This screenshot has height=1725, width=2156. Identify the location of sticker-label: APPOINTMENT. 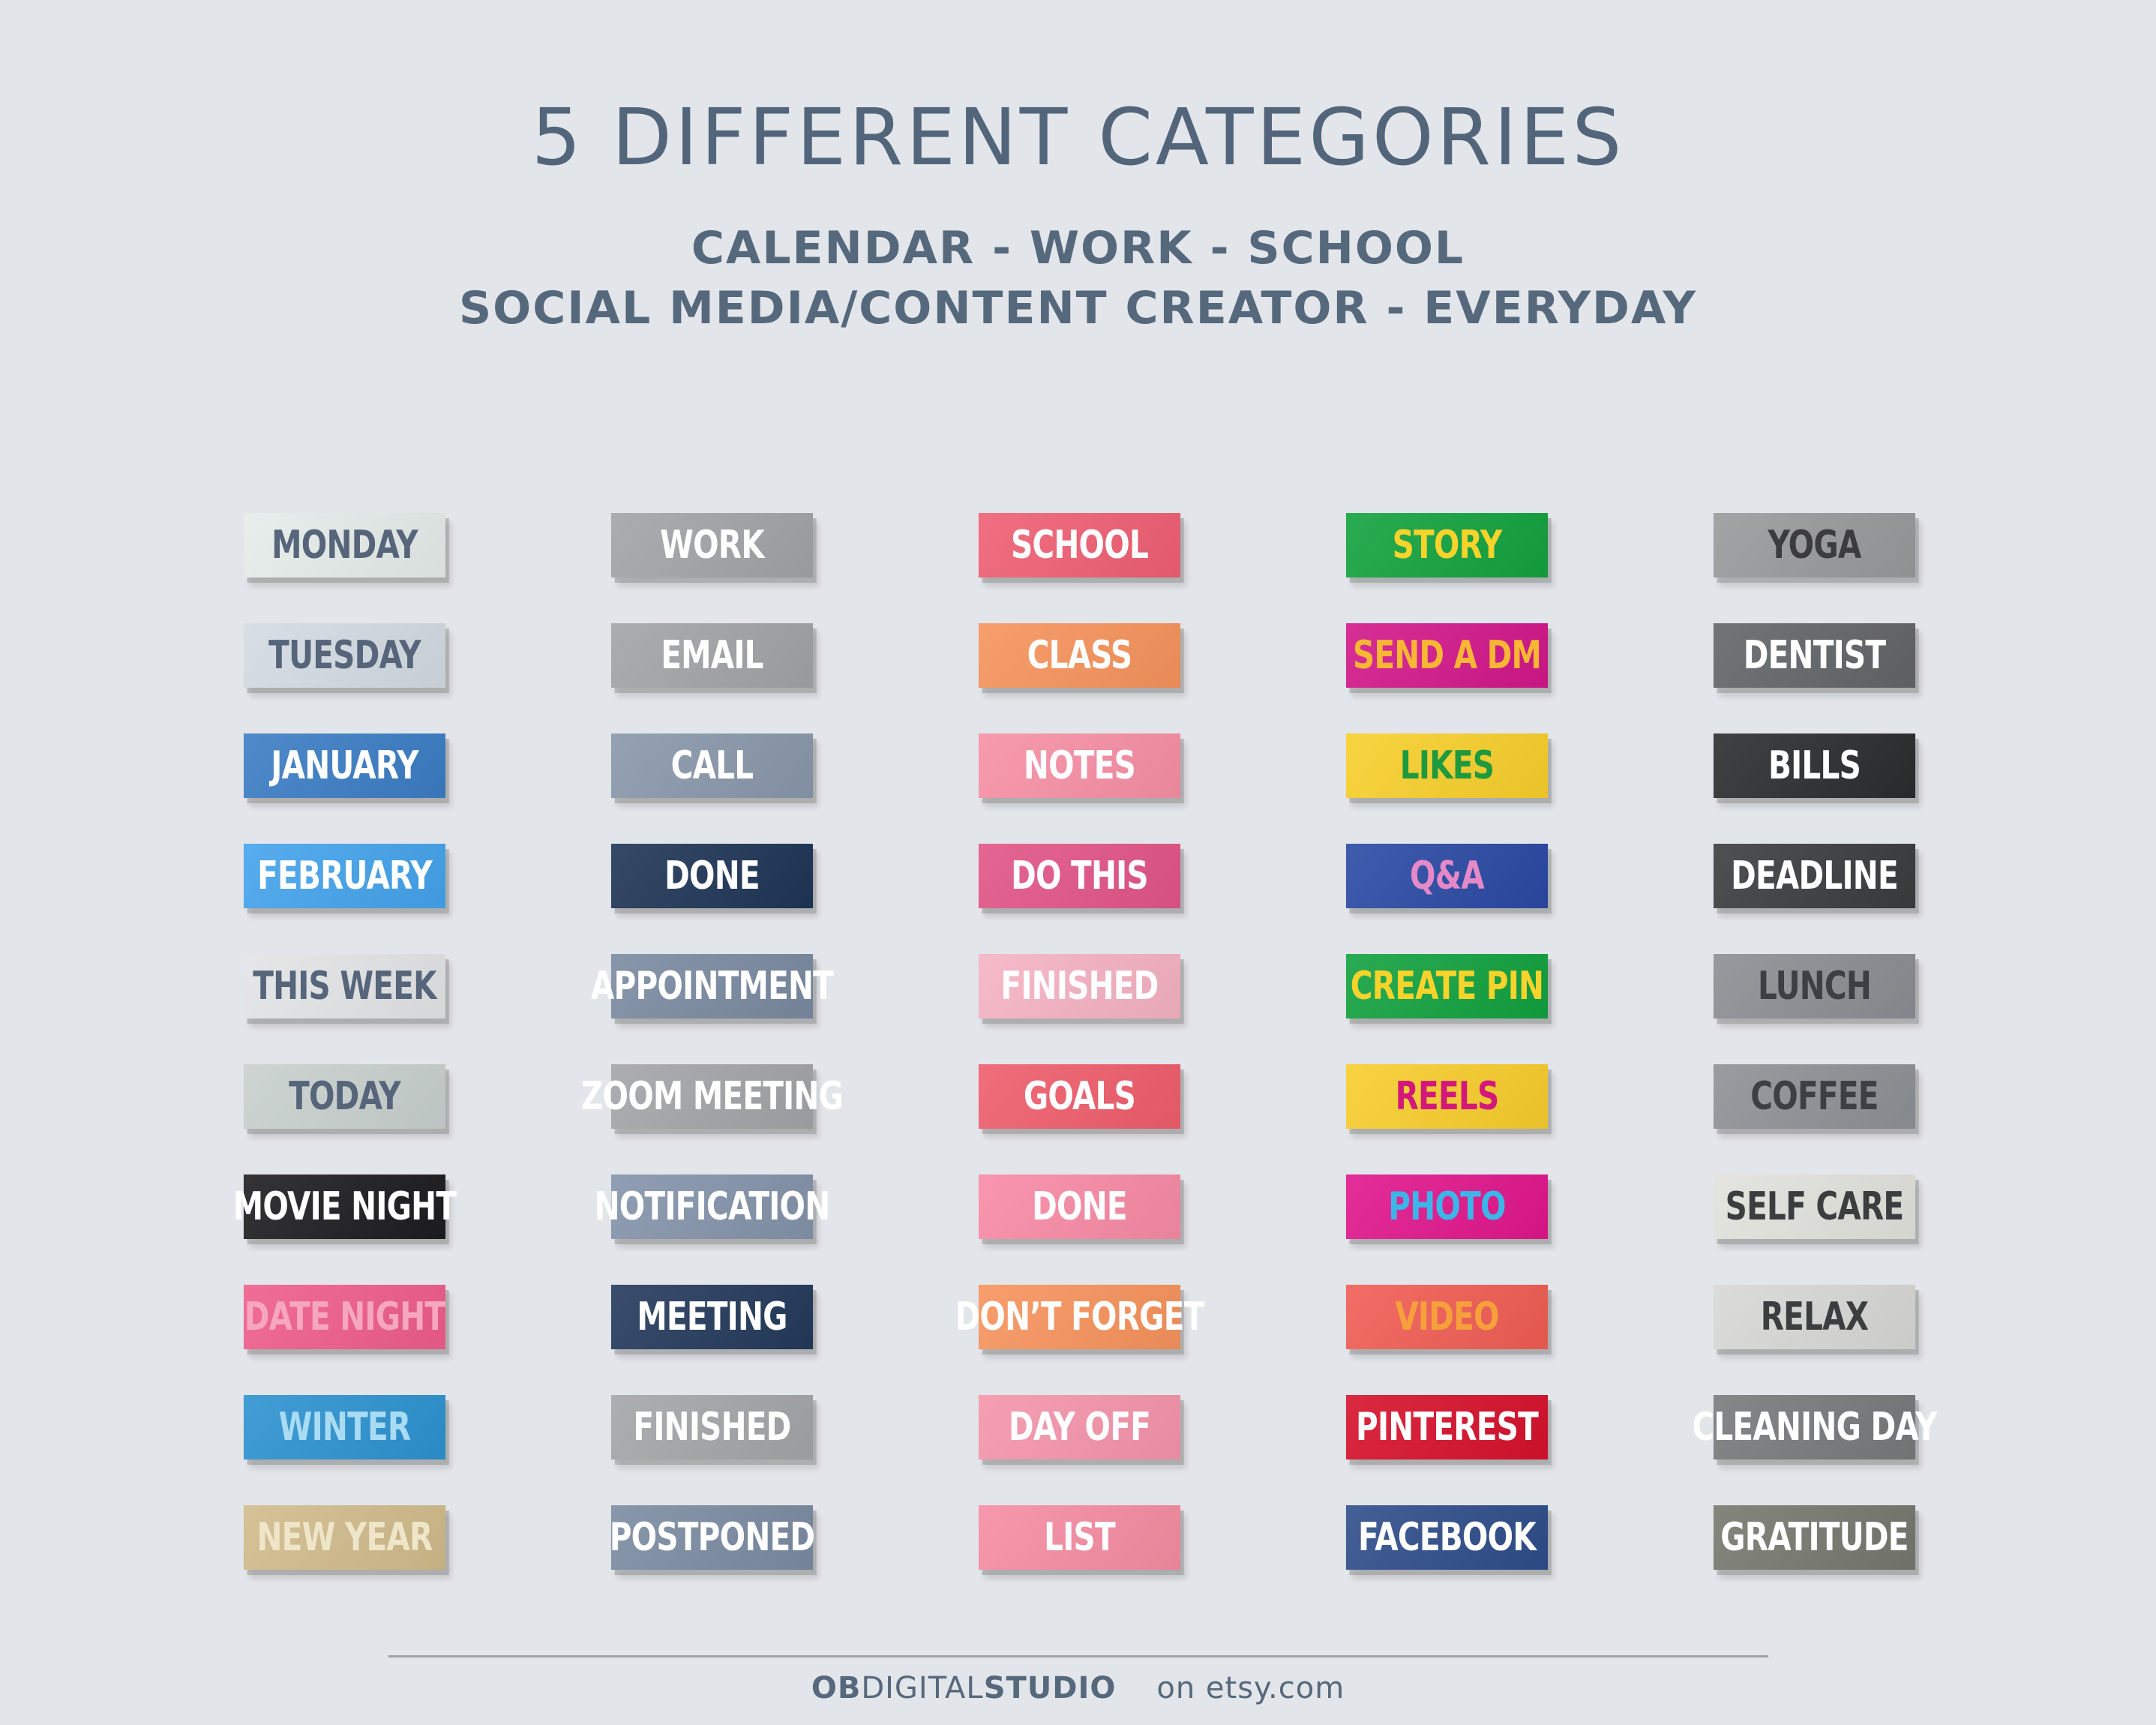
(712, 986).